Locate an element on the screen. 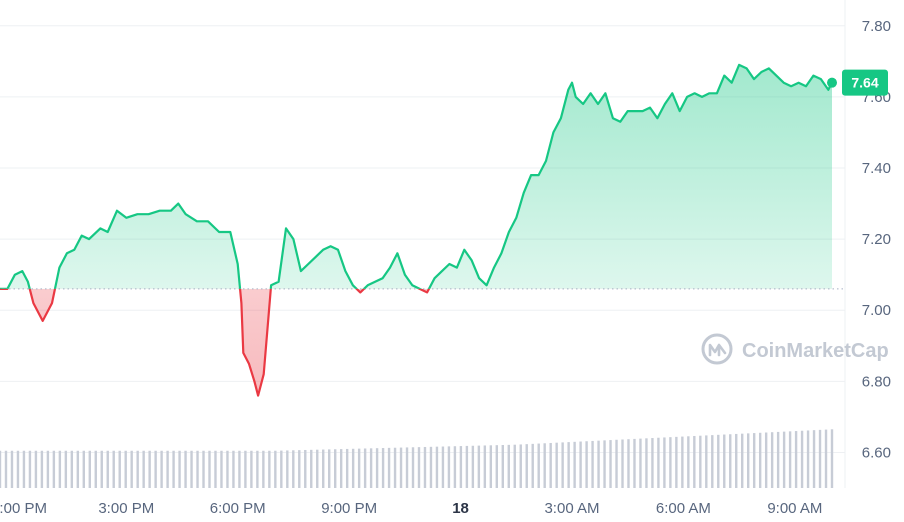 This screenshot has width=904, height=522. x-tick-label: 9:00 AM is located at coordinates (794, 508).